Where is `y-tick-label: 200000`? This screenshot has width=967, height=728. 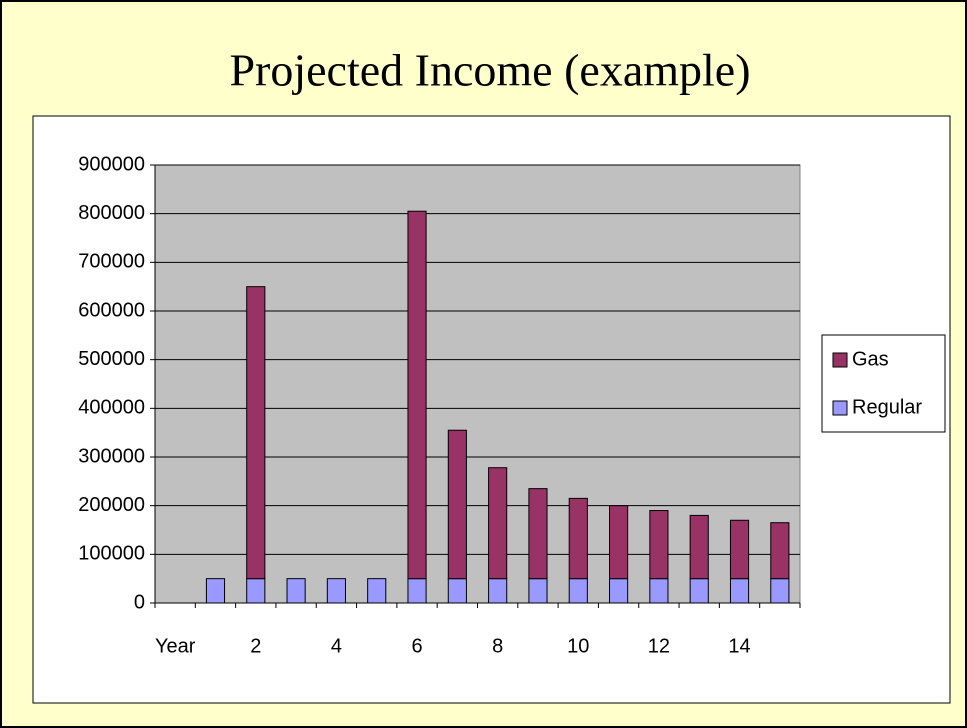
y-tick-label: 200000 is located at coordinates (111, 505).